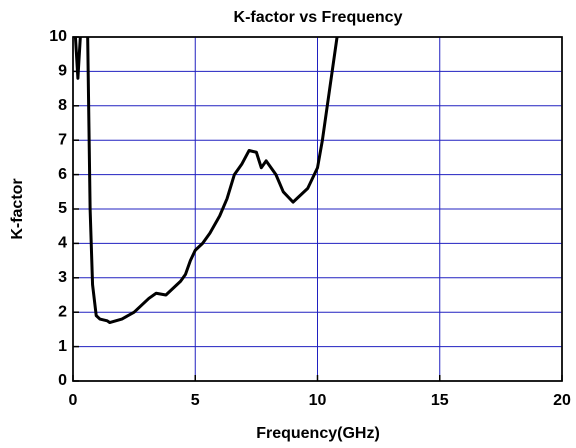  Describe the element at coordinates (318, 433) in the screenshot. I see `x-axis-label: Frequency(GHz)` at that location.